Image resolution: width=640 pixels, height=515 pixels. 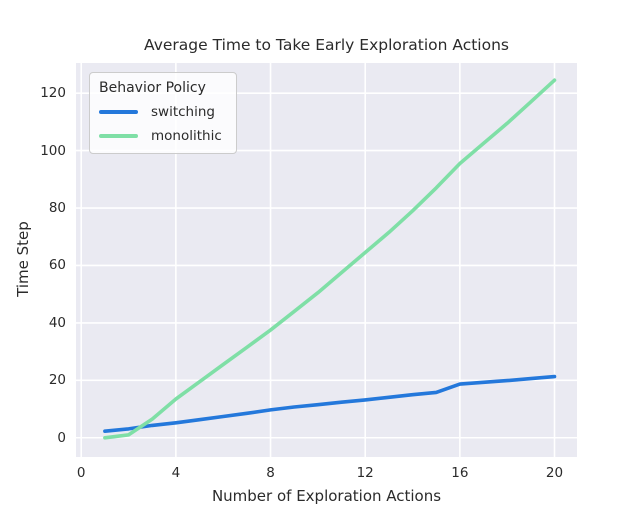 What do you see at coordinates (57, 208) in the screenshot?
I see `y-tick-label: 80` at bounding box center [57, 208].